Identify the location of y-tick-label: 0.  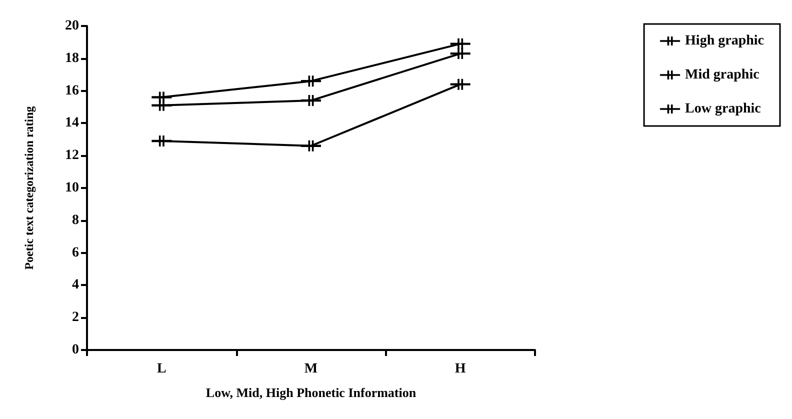
(75, 350).